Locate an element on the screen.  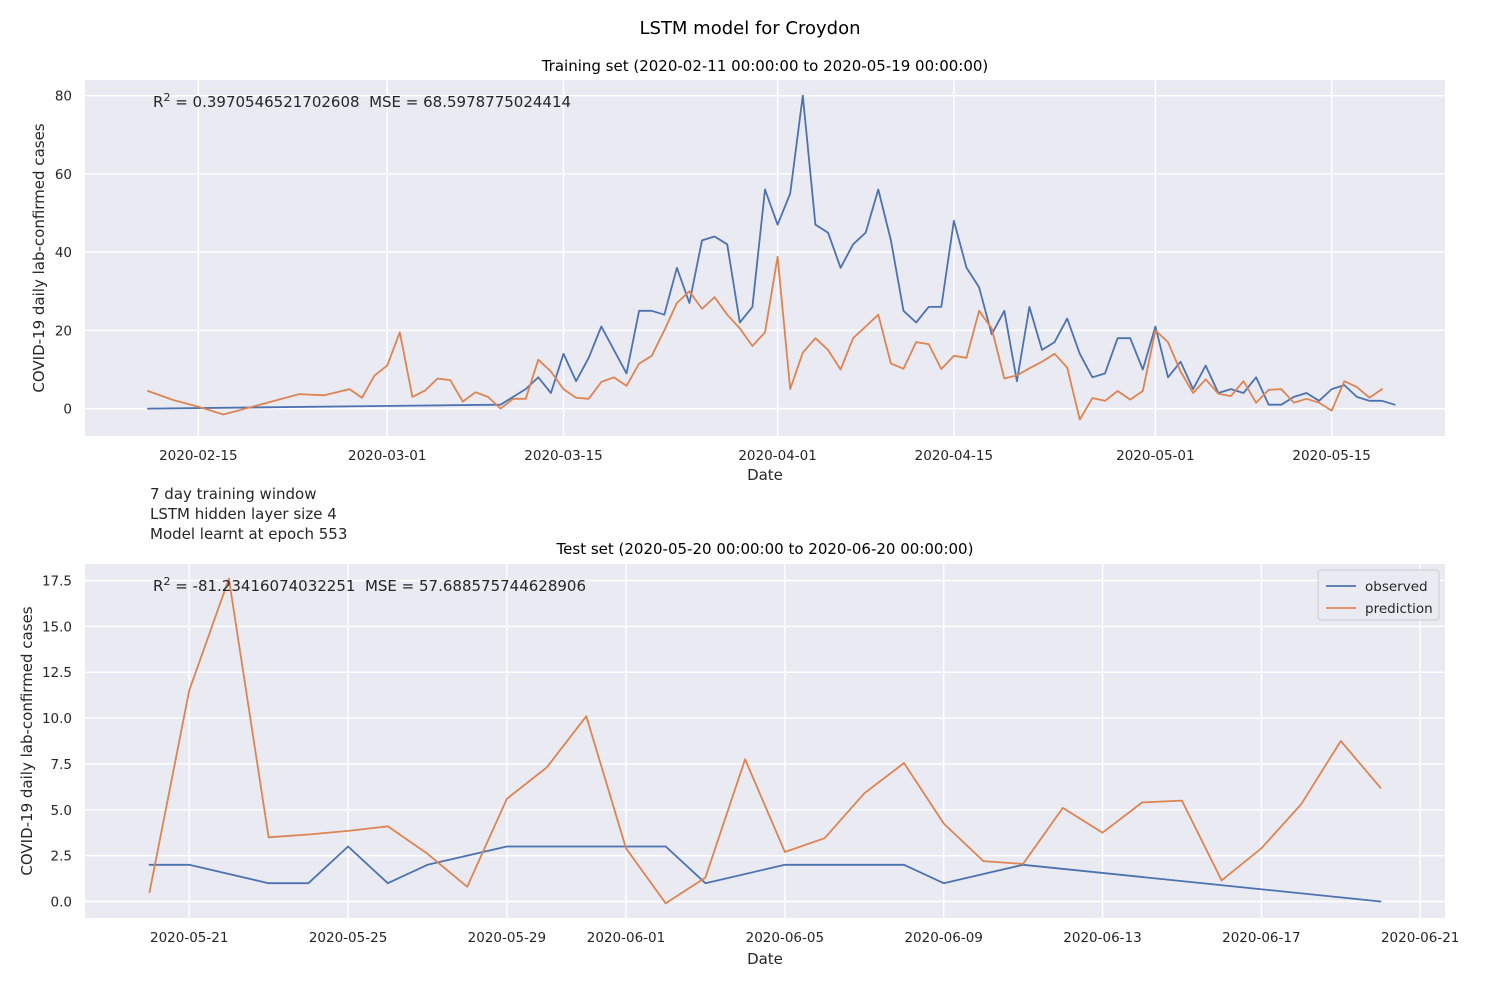
x-tick-label: 2020-05-29 is located at coordinates (507, 938).